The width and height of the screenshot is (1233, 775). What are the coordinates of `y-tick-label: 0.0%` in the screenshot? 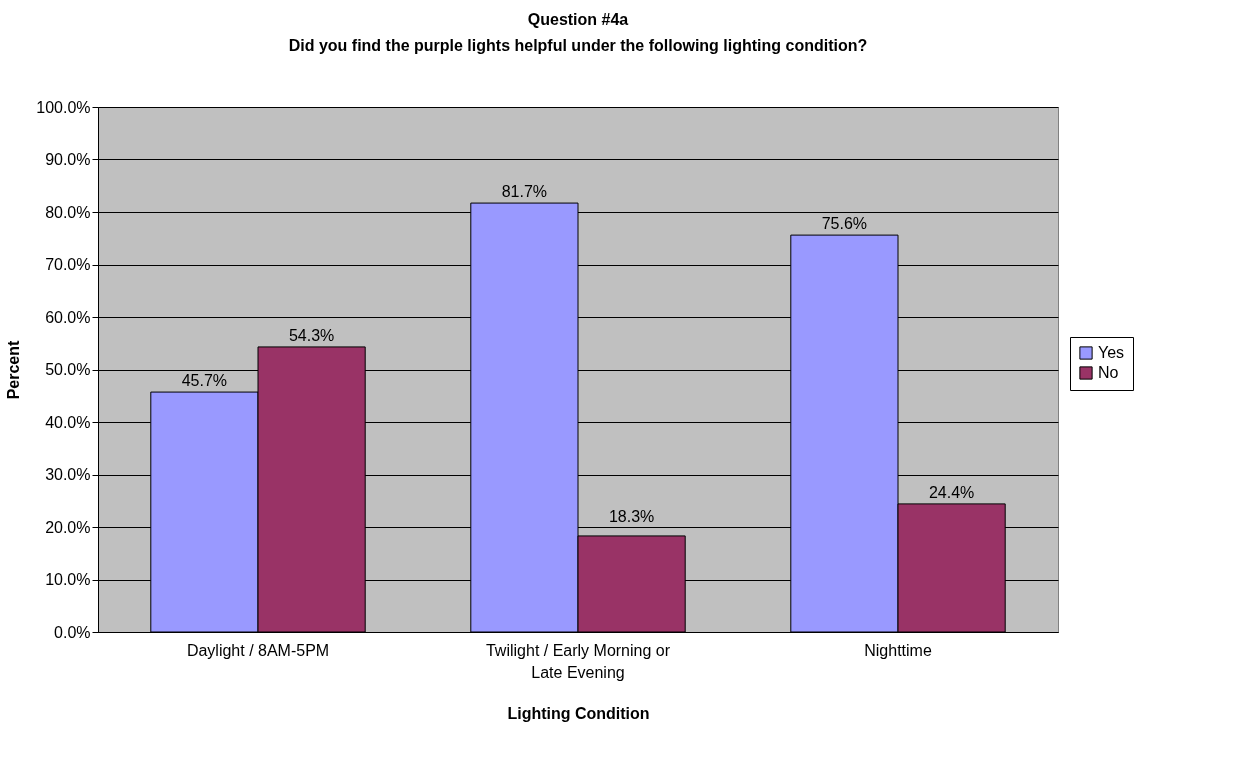 It's located at (72, 632).